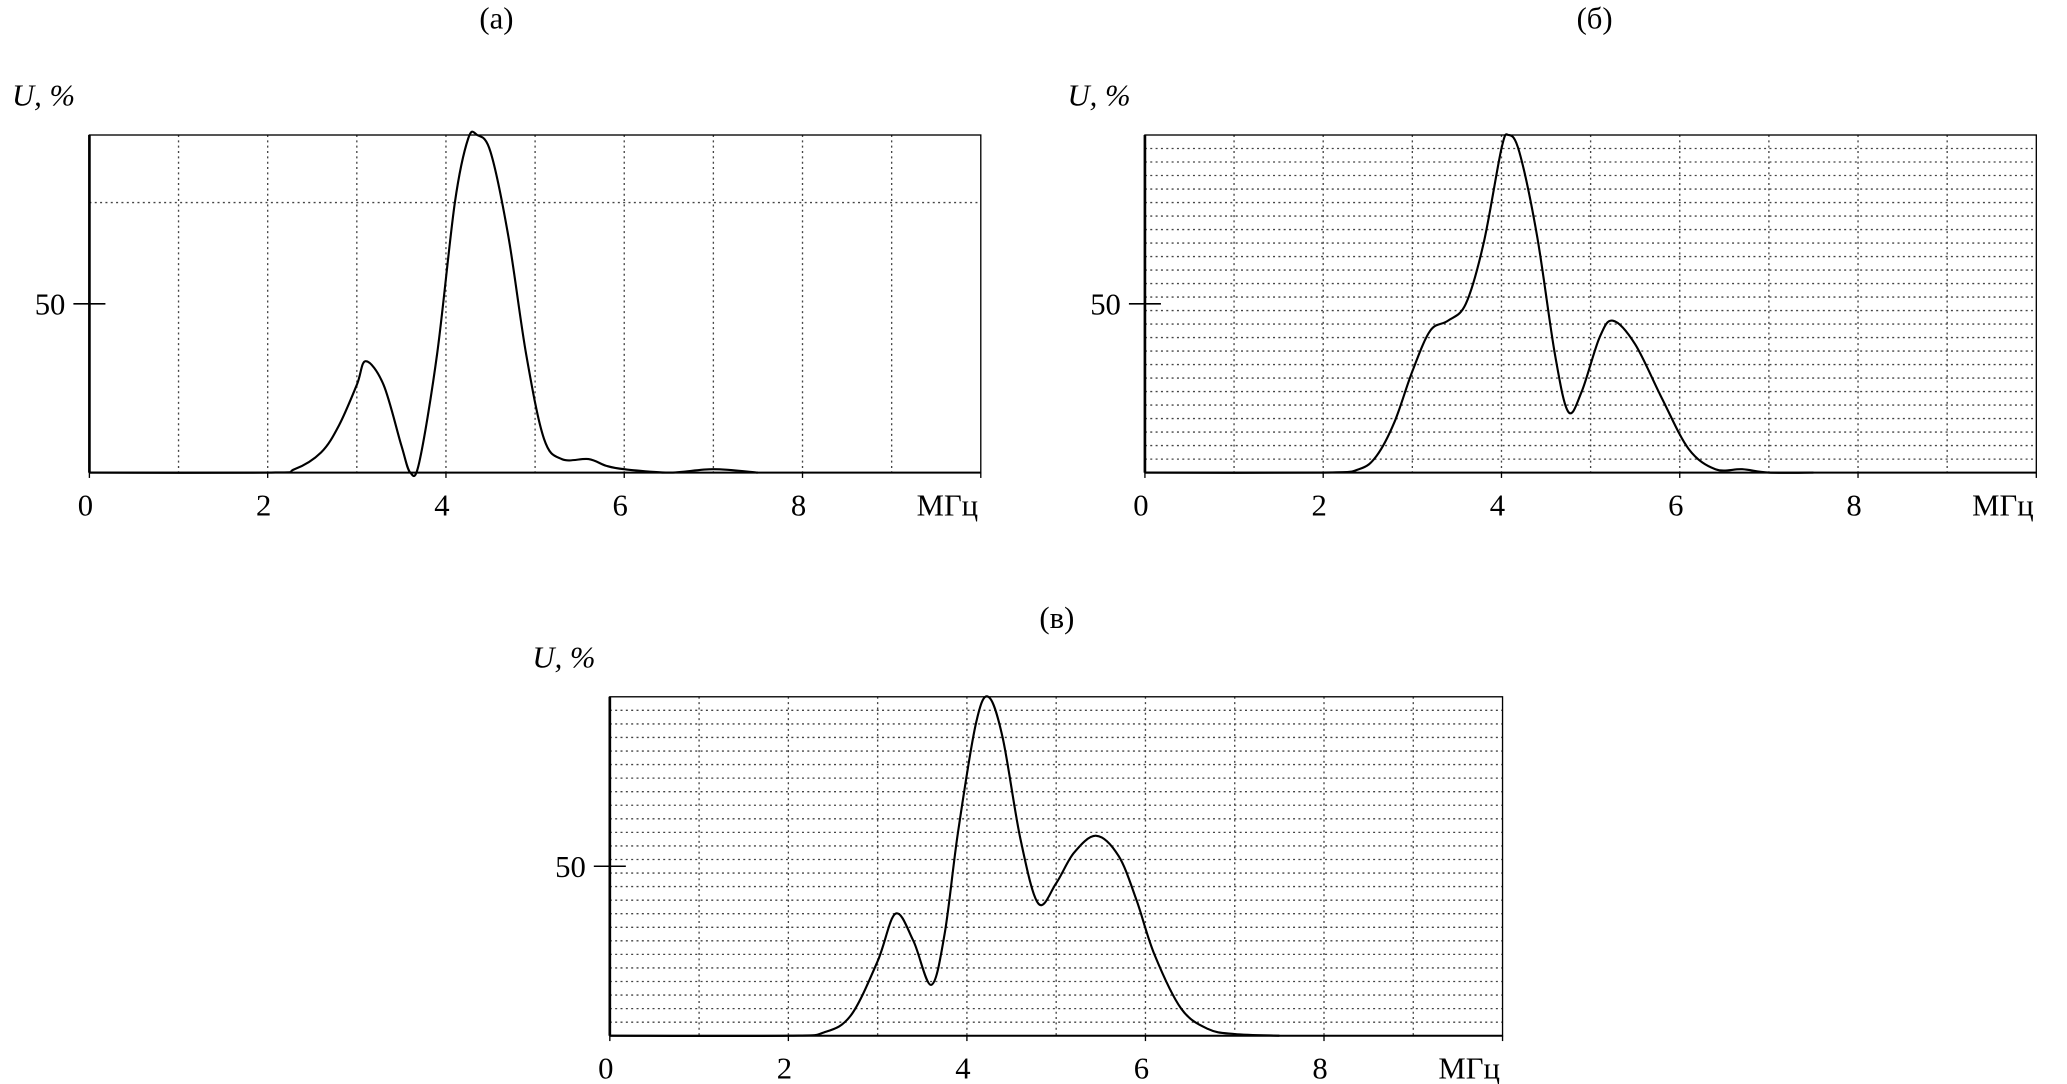 The width and height of the screenshot is (2067, 1084). I want to click on panel-title: (в), so click(1056, 618).